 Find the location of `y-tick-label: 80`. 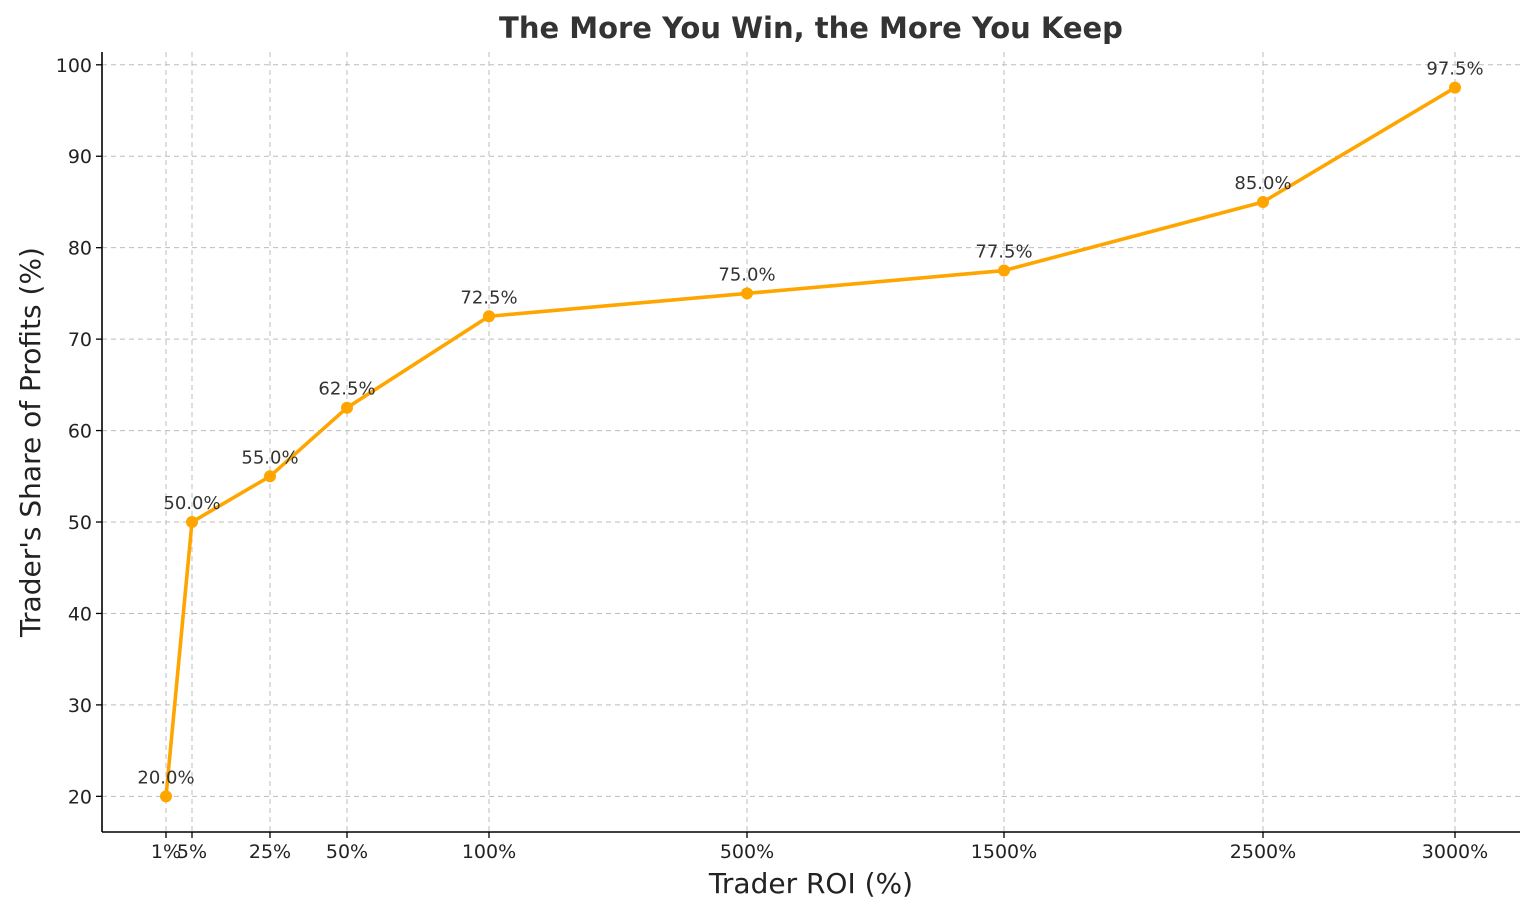

y-tick-label: 80 is located at coordinates (80, 249).